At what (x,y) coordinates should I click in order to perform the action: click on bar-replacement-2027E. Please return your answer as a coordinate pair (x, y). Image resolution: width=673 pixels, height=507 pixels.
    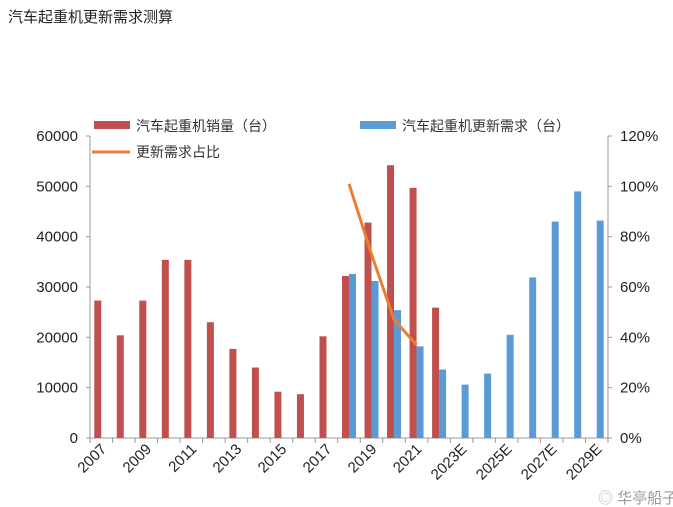
    Looking at the image, I should click on (555, 329).